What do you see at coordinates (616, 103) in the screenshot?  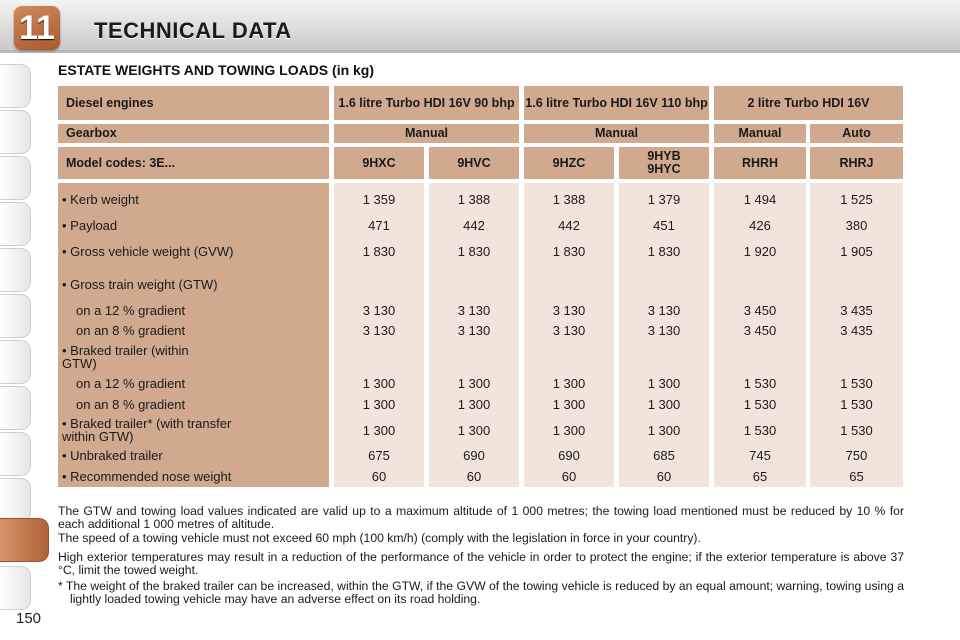 I see `header-engine-2: 1.6 litre Turbo HDI 16V 110 bhp` at bounding box center [616, 103].